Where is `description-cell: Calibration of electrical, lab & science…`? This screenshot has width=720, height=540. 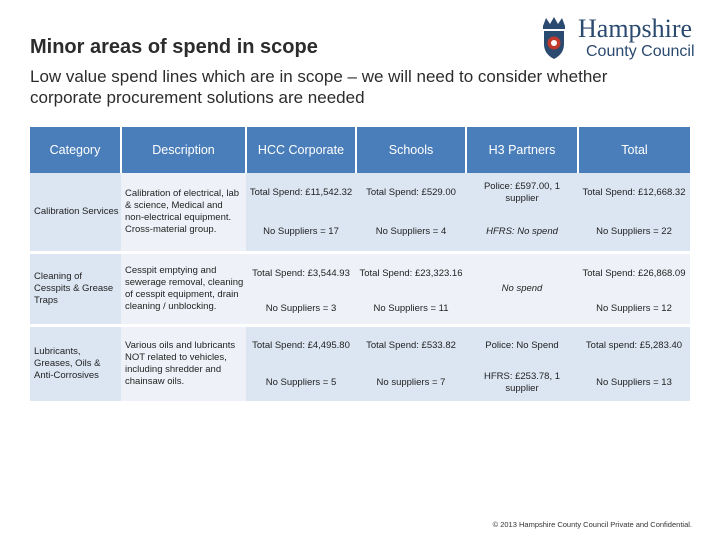
description-cell: Calibration of electrical, lab & science… is located at coordinates (183, 212).